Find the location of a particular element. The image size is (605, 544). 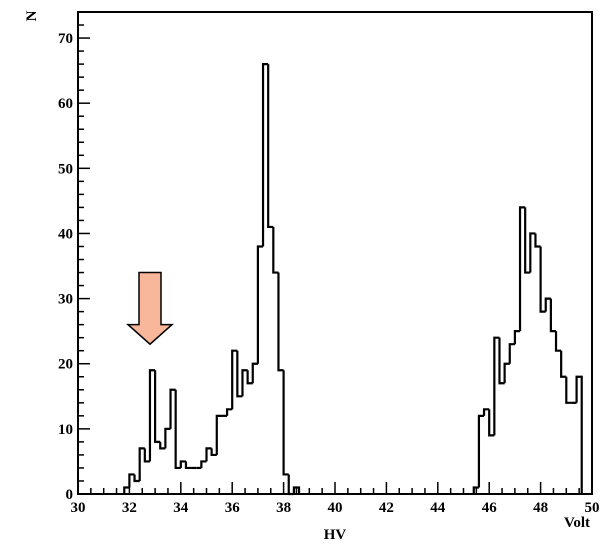

x-axis-unit-label: Volt is located at coordinates (577, 523).